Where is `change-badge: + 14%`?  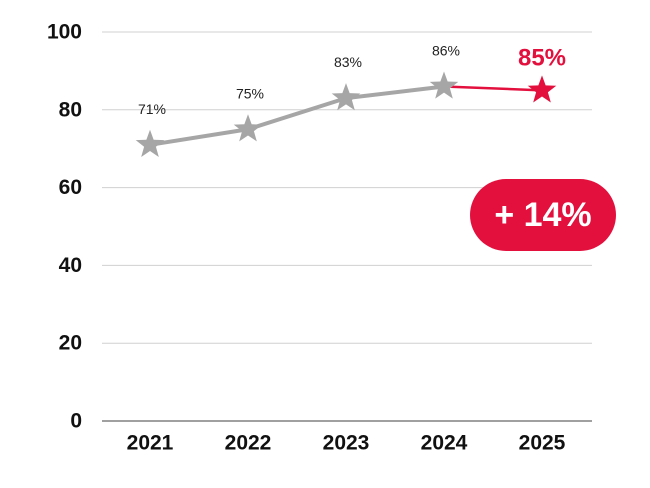 change-badge: + 14% is located at coordinates (543, 215).